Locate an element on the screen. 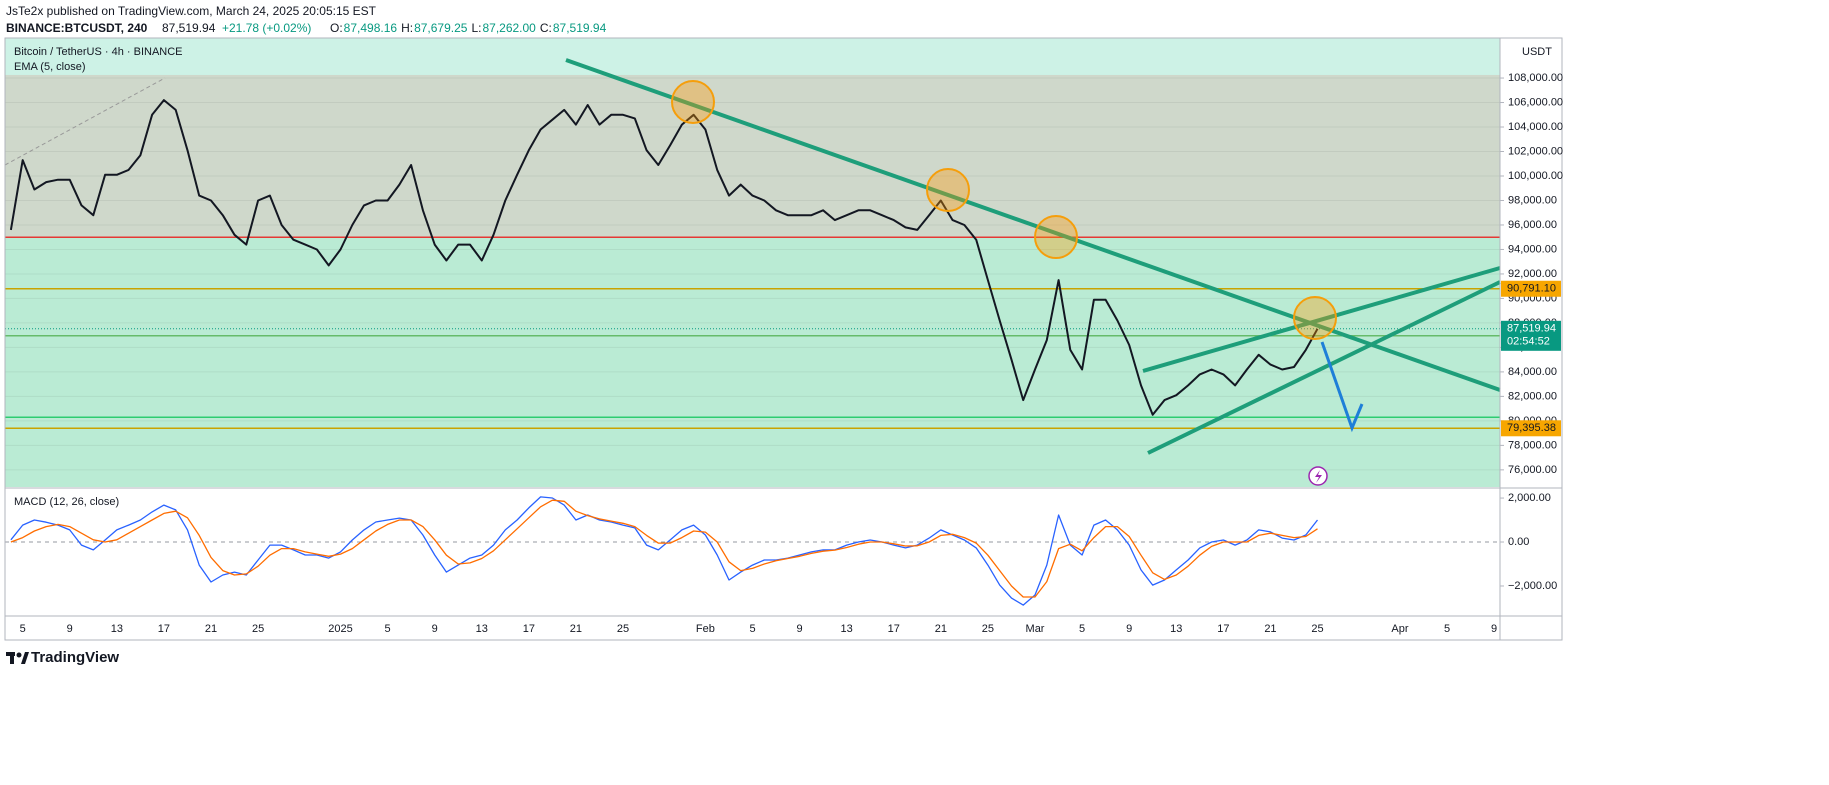  y-tick-label: 104,000.00 is located at coordinates (1535, 127).